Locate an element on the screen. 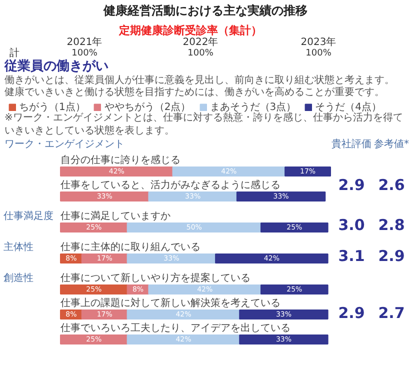 This screenshot has height=375, width=410. y-tick-label: 自分の仕事に誇りを感じる is located at coordinates (120, 160).